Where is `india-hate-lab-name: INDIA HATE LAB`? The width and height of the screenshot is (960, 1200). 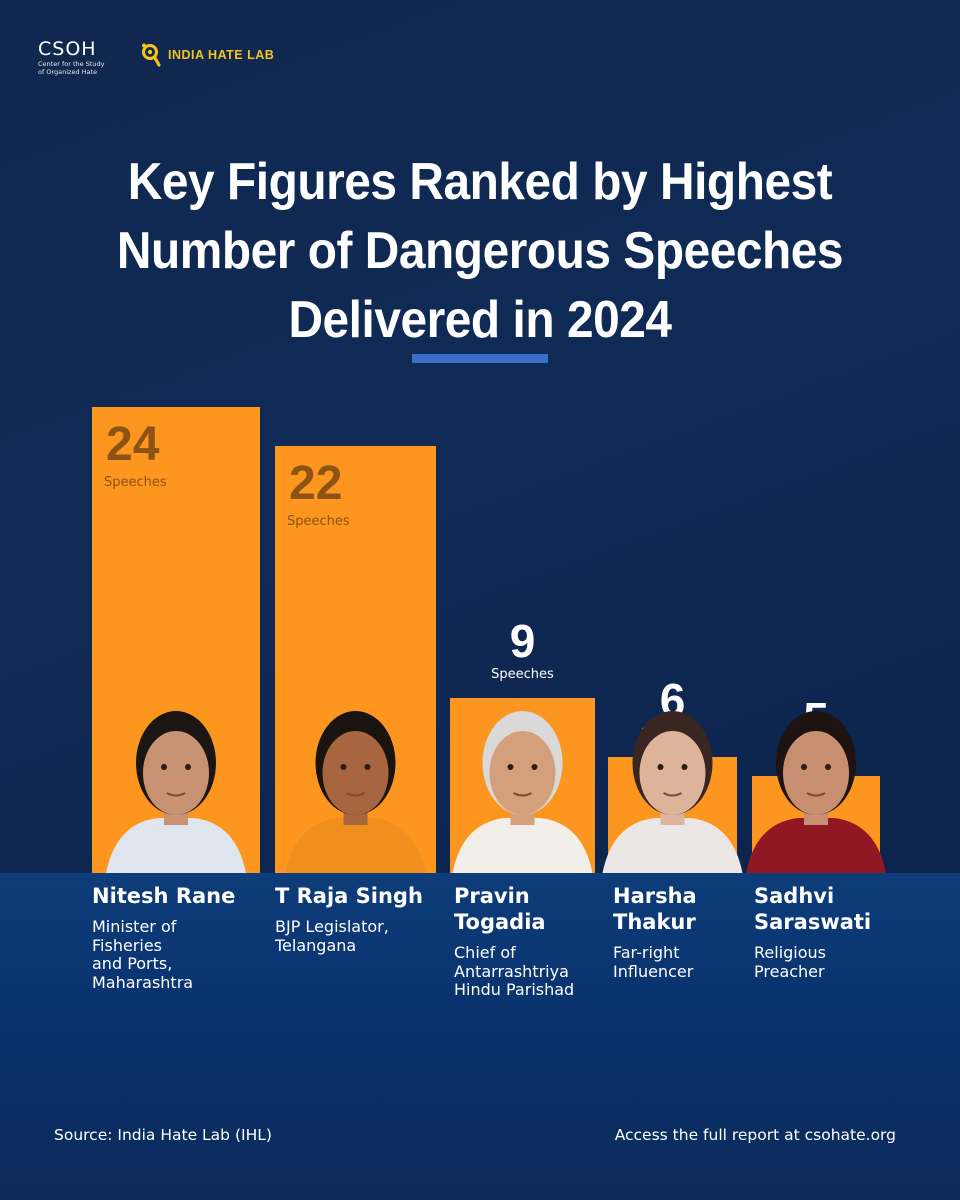 india-hate-lab-name: INDIA HATE LAB is located at coordinates (221, 55).